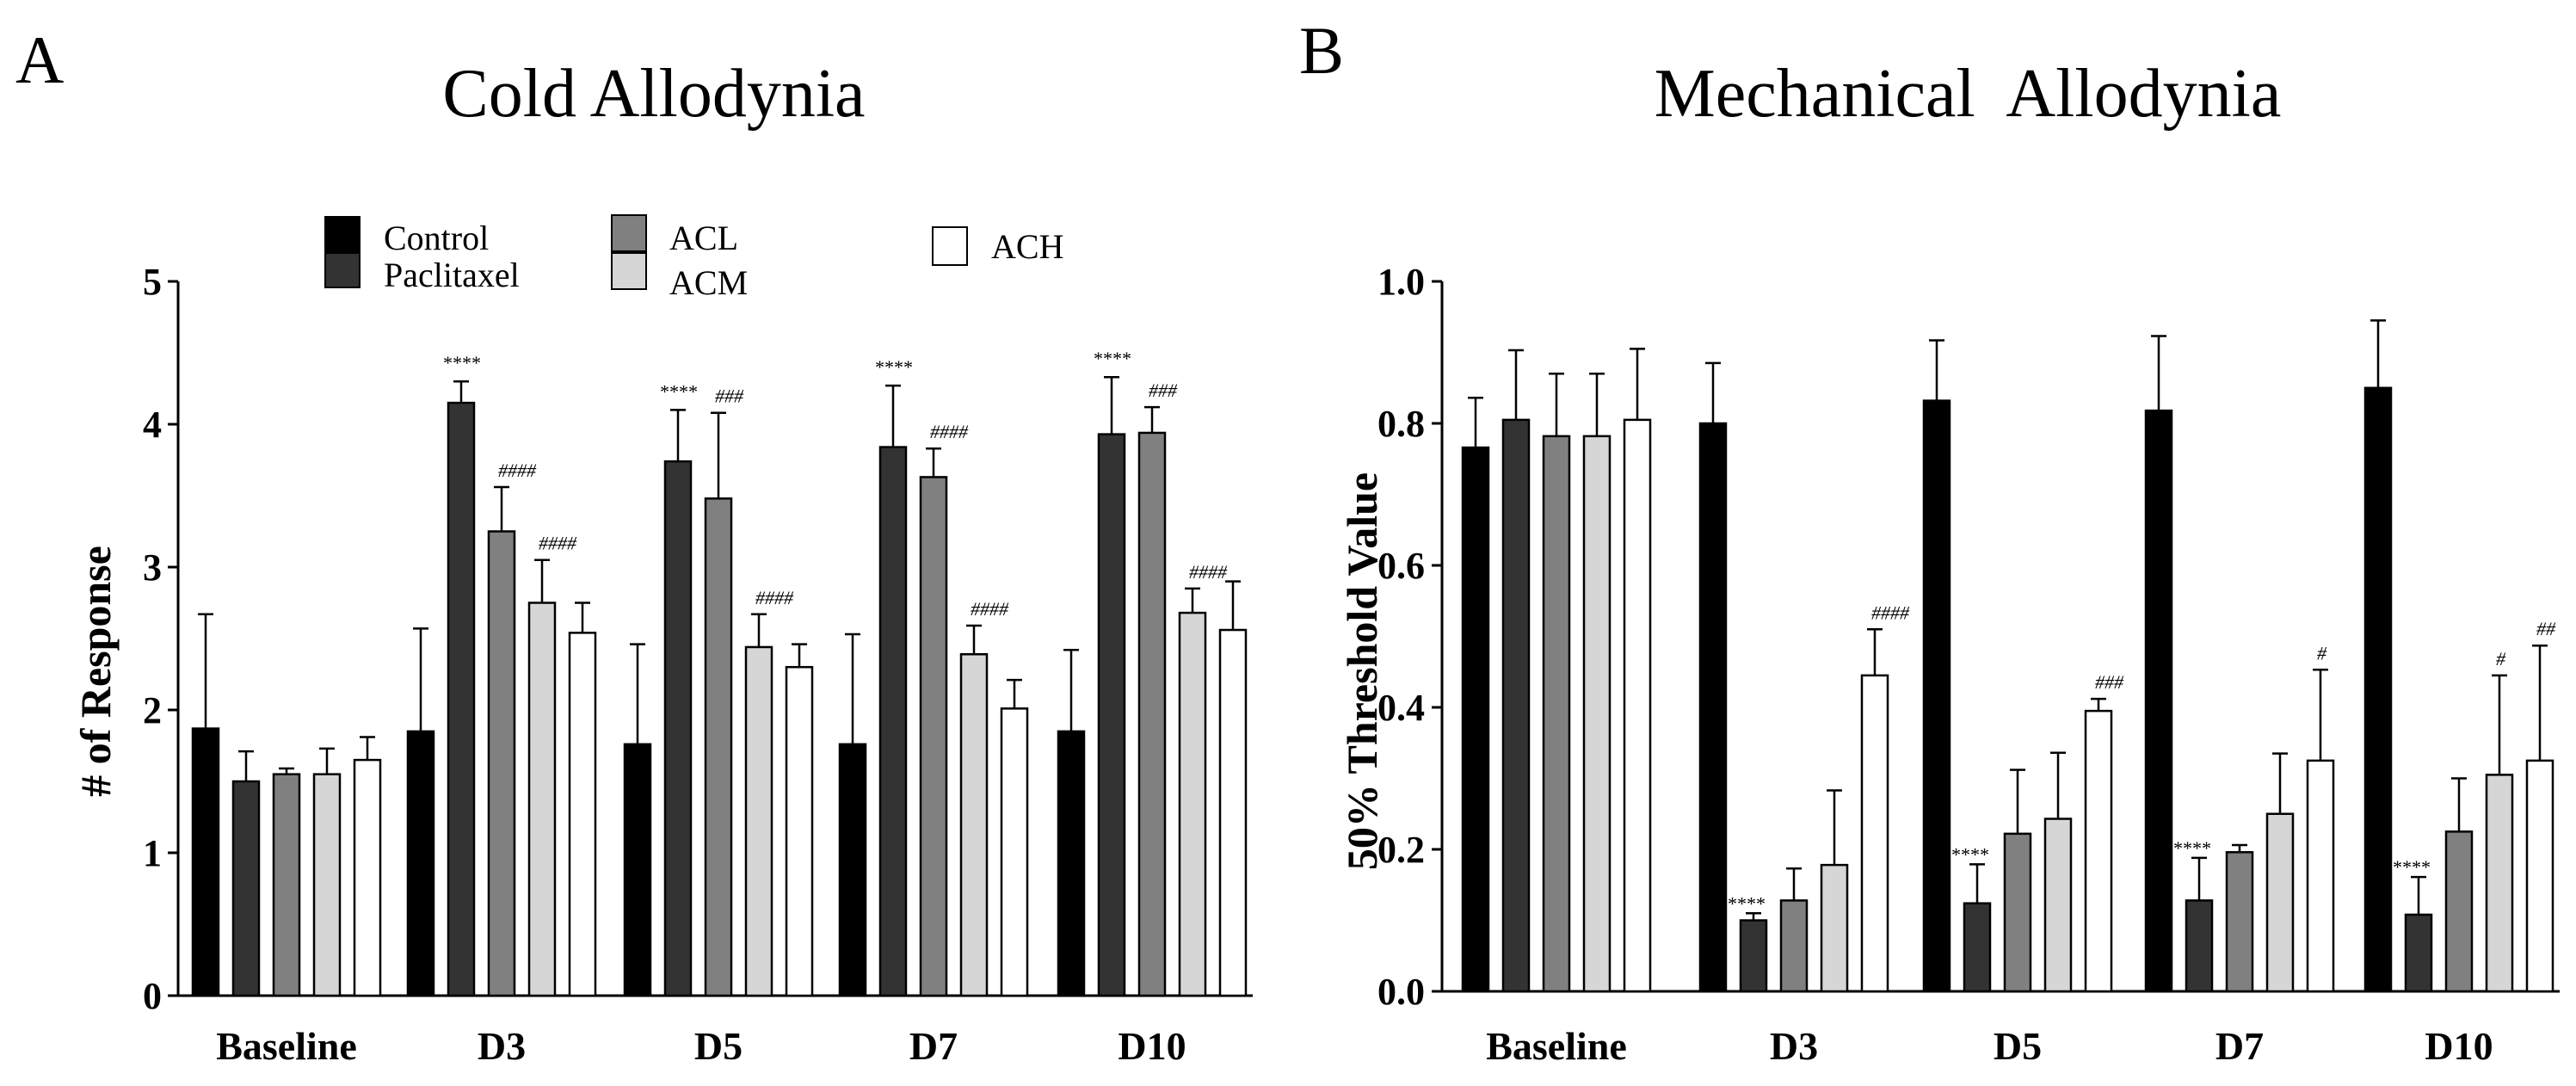  Describe the element at coordinates (437, 238) in the screenshot. I see `legend-label-control: Control` at that location.